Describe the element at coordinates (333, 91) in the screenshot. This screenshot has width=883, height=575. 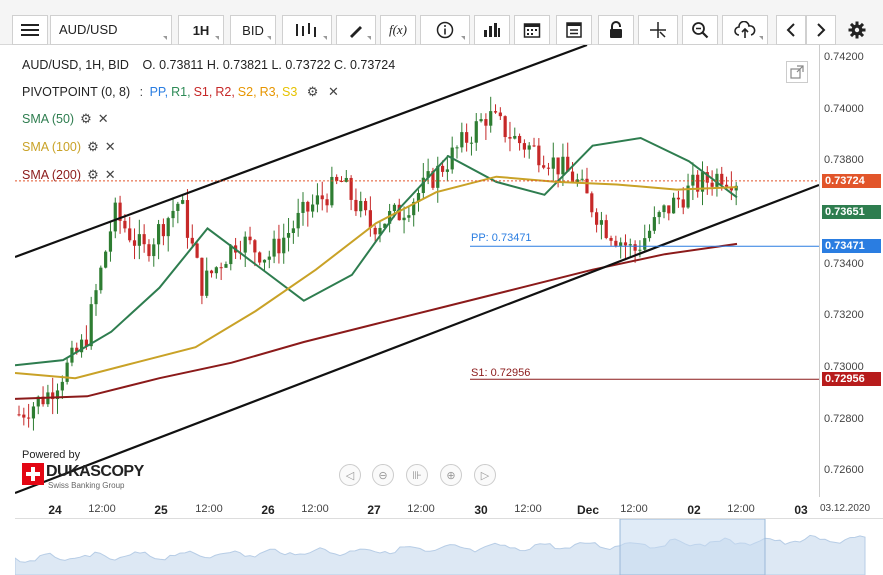
I see `pivot-close-icon: ✕` at that location.